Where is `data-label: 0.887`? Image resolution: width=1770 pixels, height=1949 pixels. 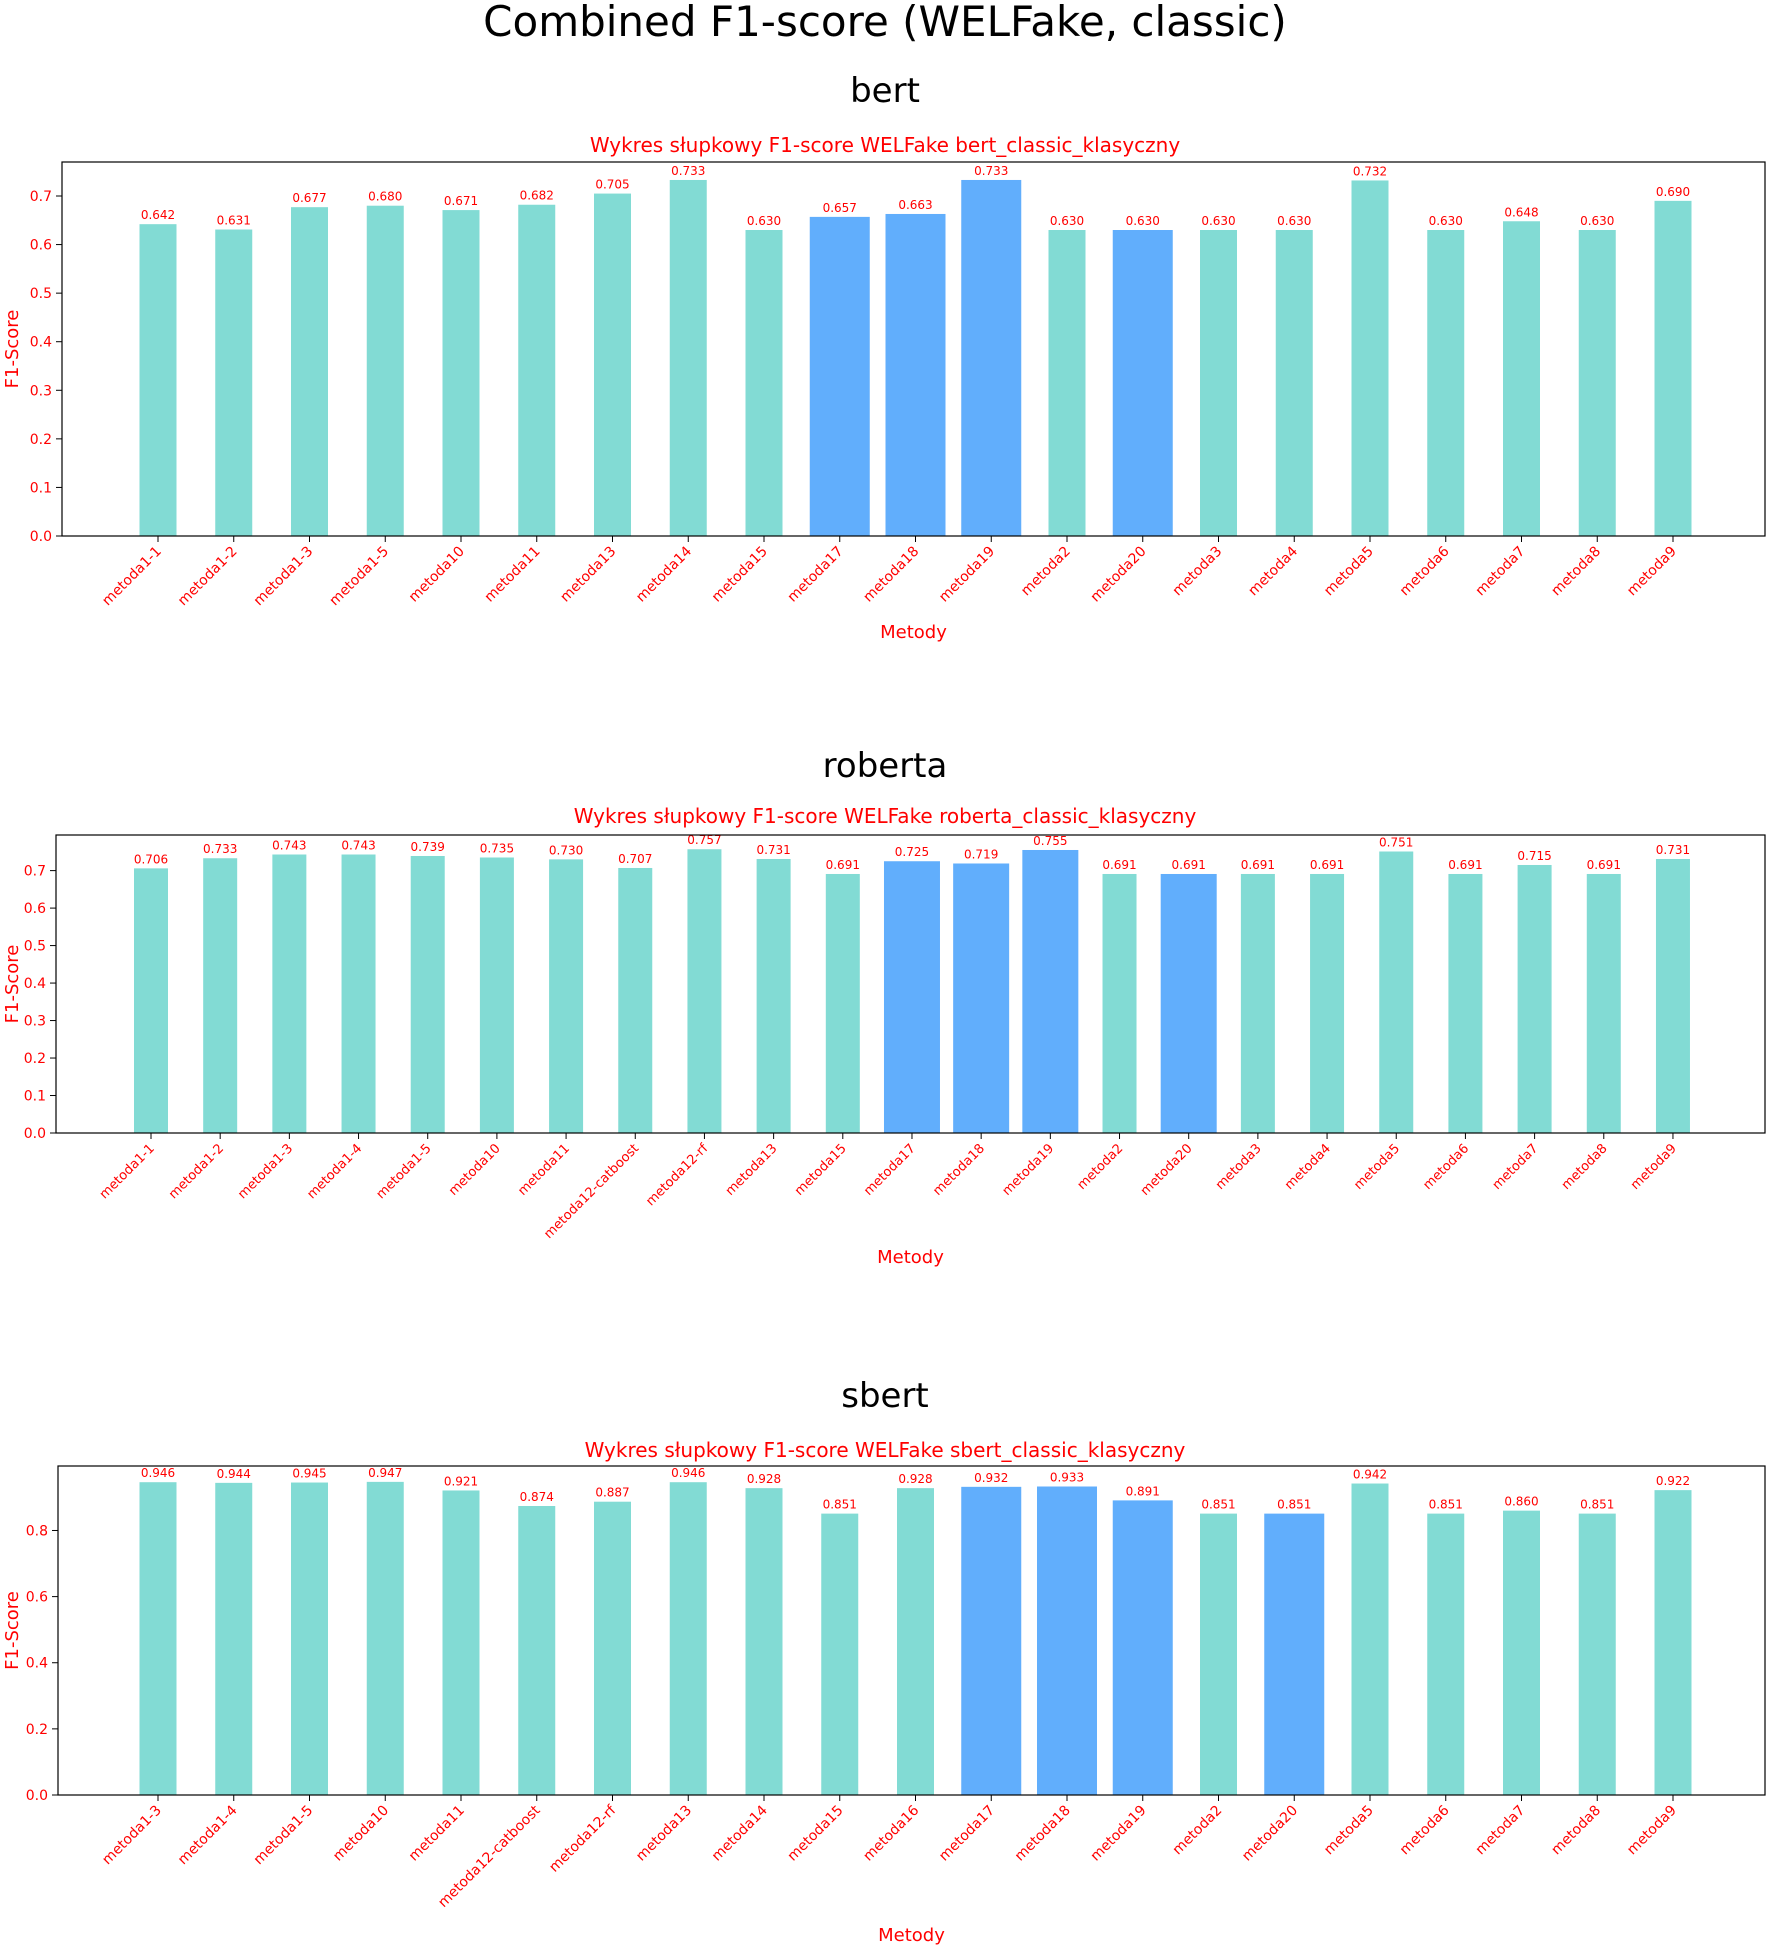 data-label: 0.887 is located at coordinates (612, 1493).